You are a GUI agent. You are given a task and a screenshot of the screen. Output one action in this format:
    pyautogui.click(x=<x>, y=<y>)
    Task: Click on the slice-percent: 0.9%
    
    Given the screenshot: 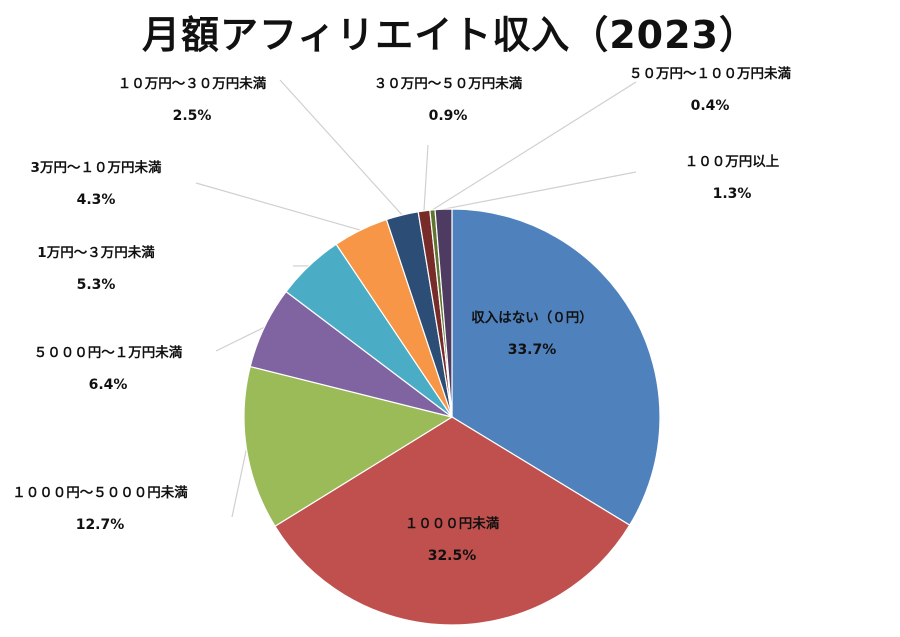 What is the action you would take?
    pyautogui.click(x=448, y=116)
    